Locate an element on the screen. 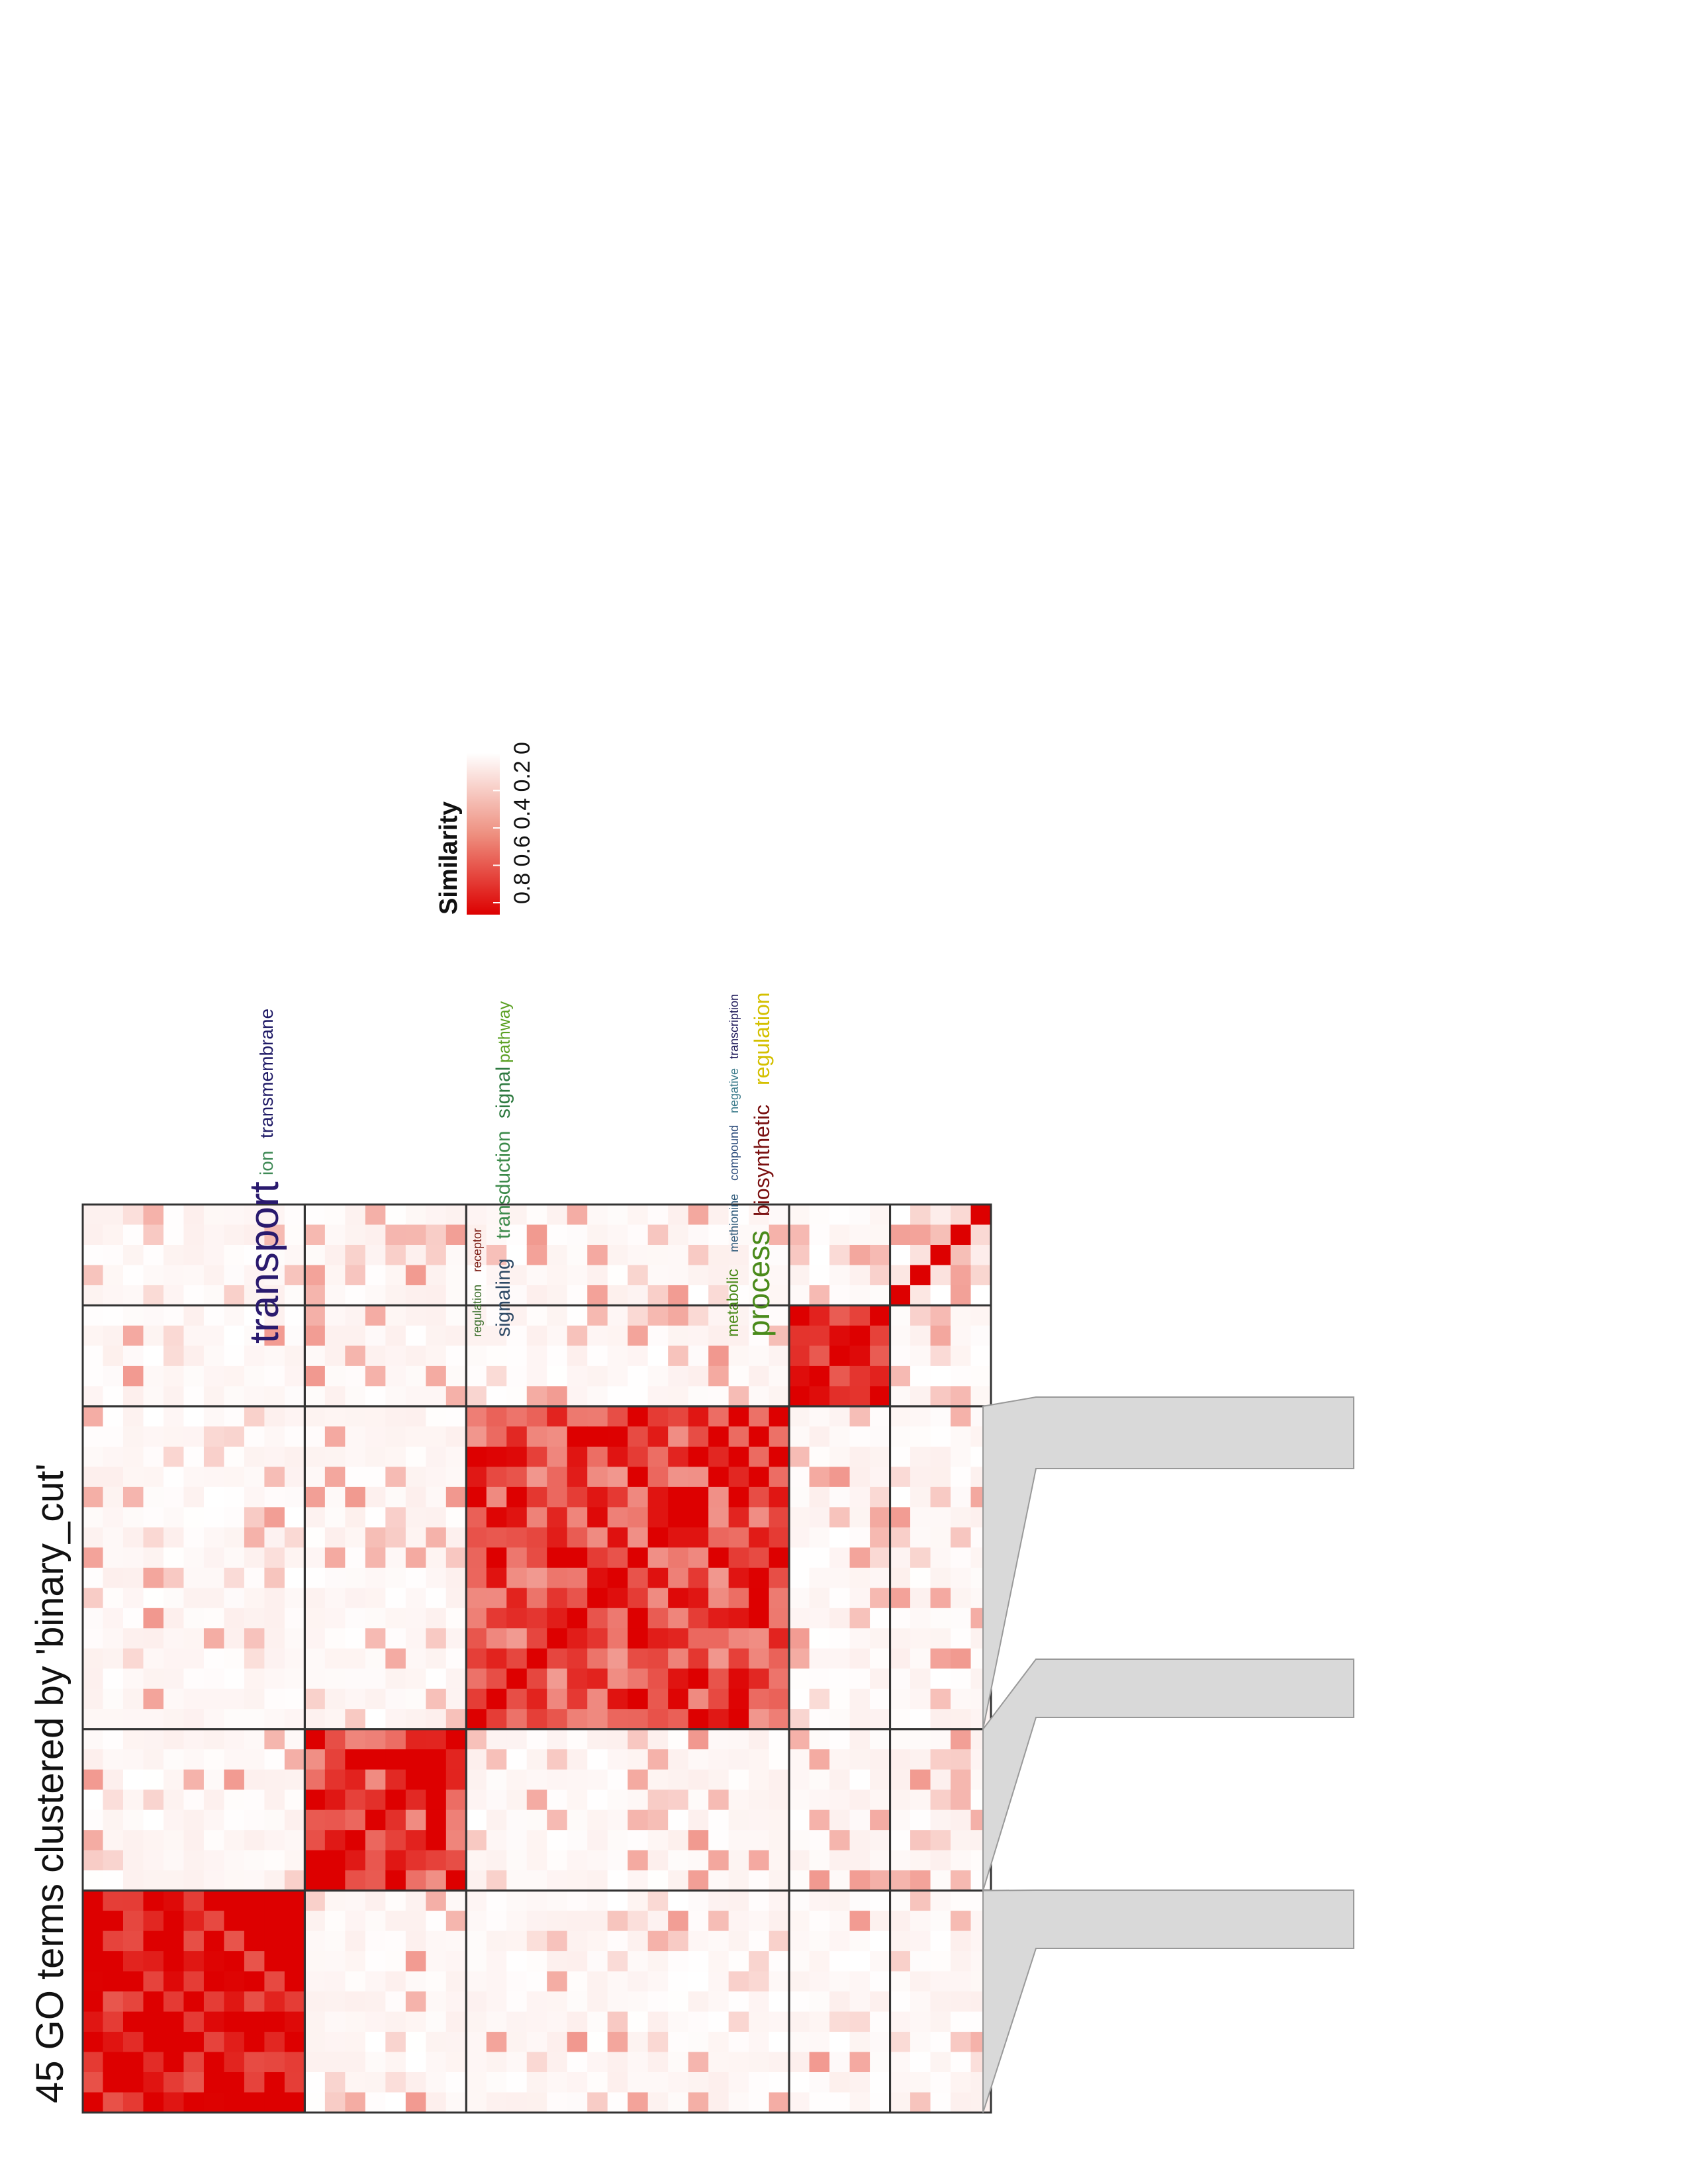  legend-tick-label: 0.6 is located at coordinates (522, 850).